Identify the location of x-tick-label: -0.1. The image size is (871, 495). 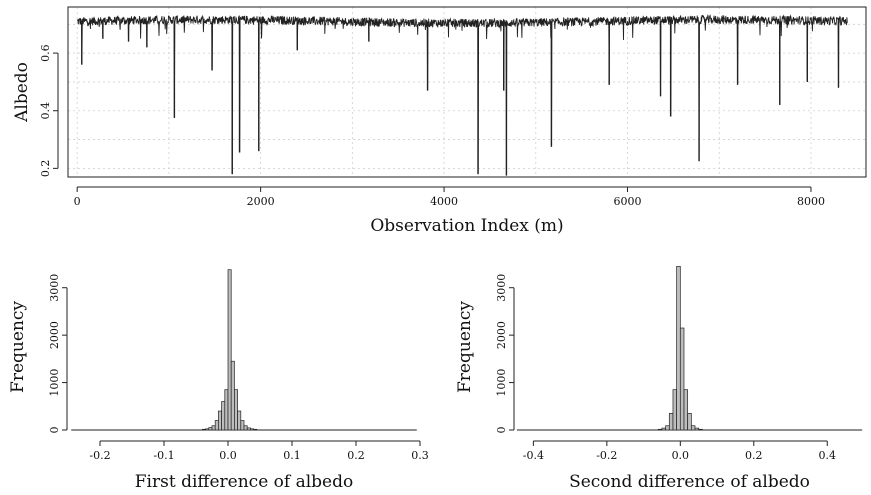
(163, 455).